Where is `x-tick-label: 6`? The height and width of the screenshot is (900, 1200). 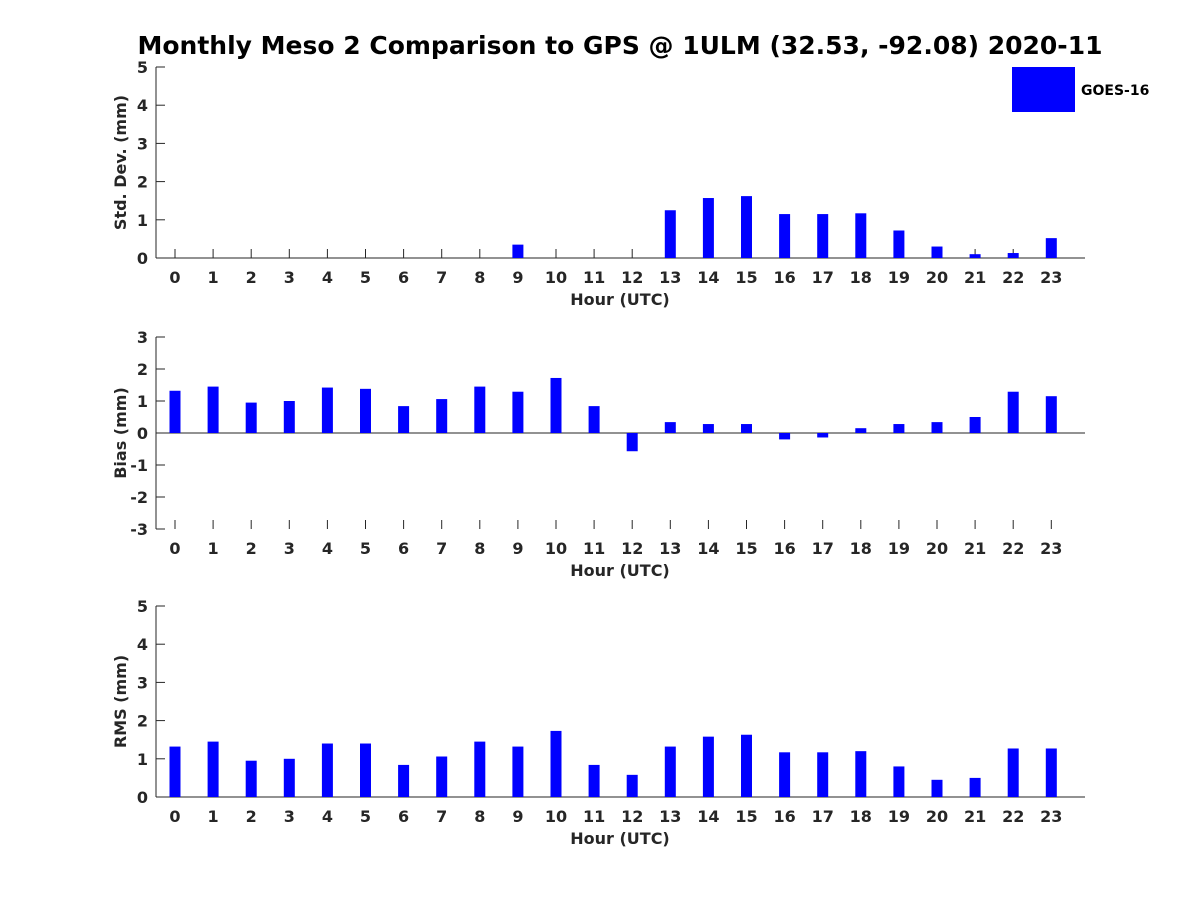
x-tick-label: 6 is located at coordinates (403, 277).